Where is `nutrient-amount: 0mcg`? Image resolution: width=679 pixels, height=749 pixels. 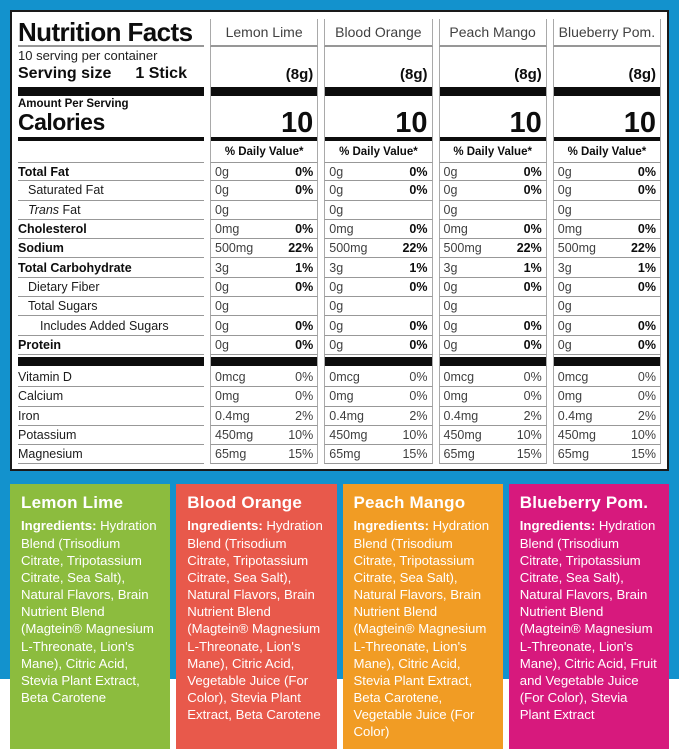
nutrient-amount: 0mcg is located at coordinates (230, 377).